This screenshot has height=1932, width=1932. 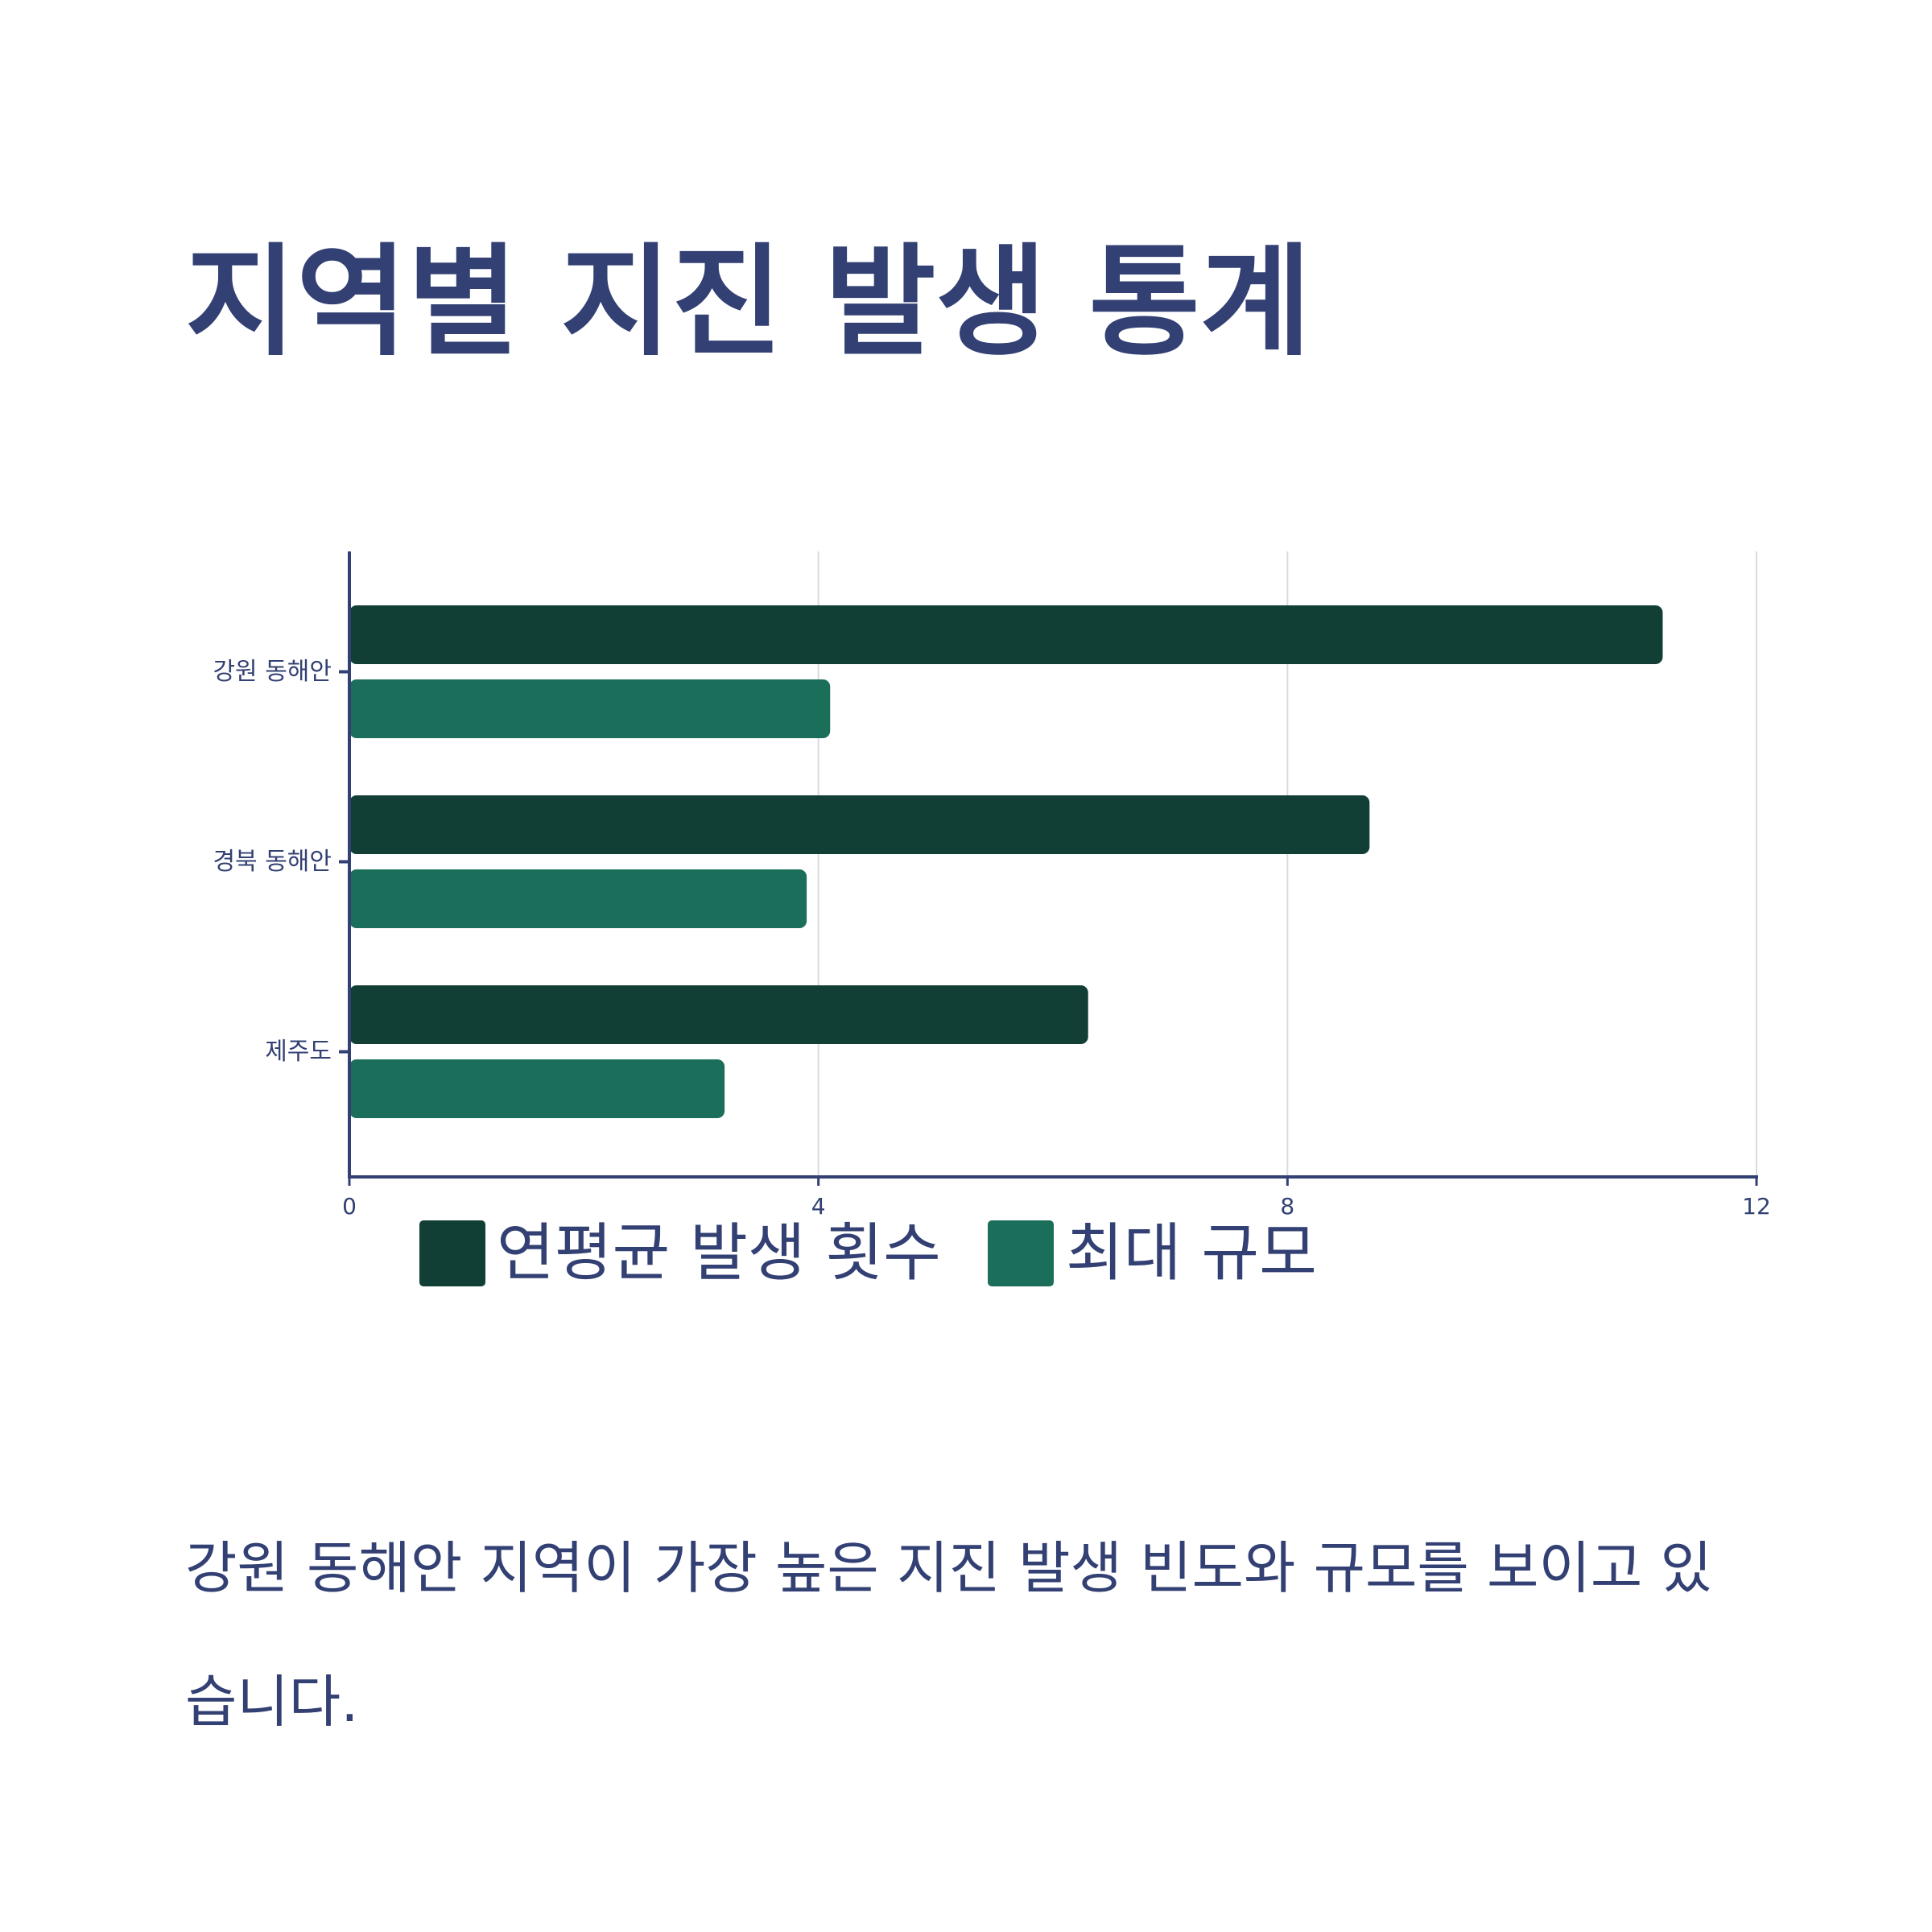 What do you see at coordinates (272, 672) in the screenshot?
I see `y-tick-label: 강원 동해안` at bounding box center [272, 672].